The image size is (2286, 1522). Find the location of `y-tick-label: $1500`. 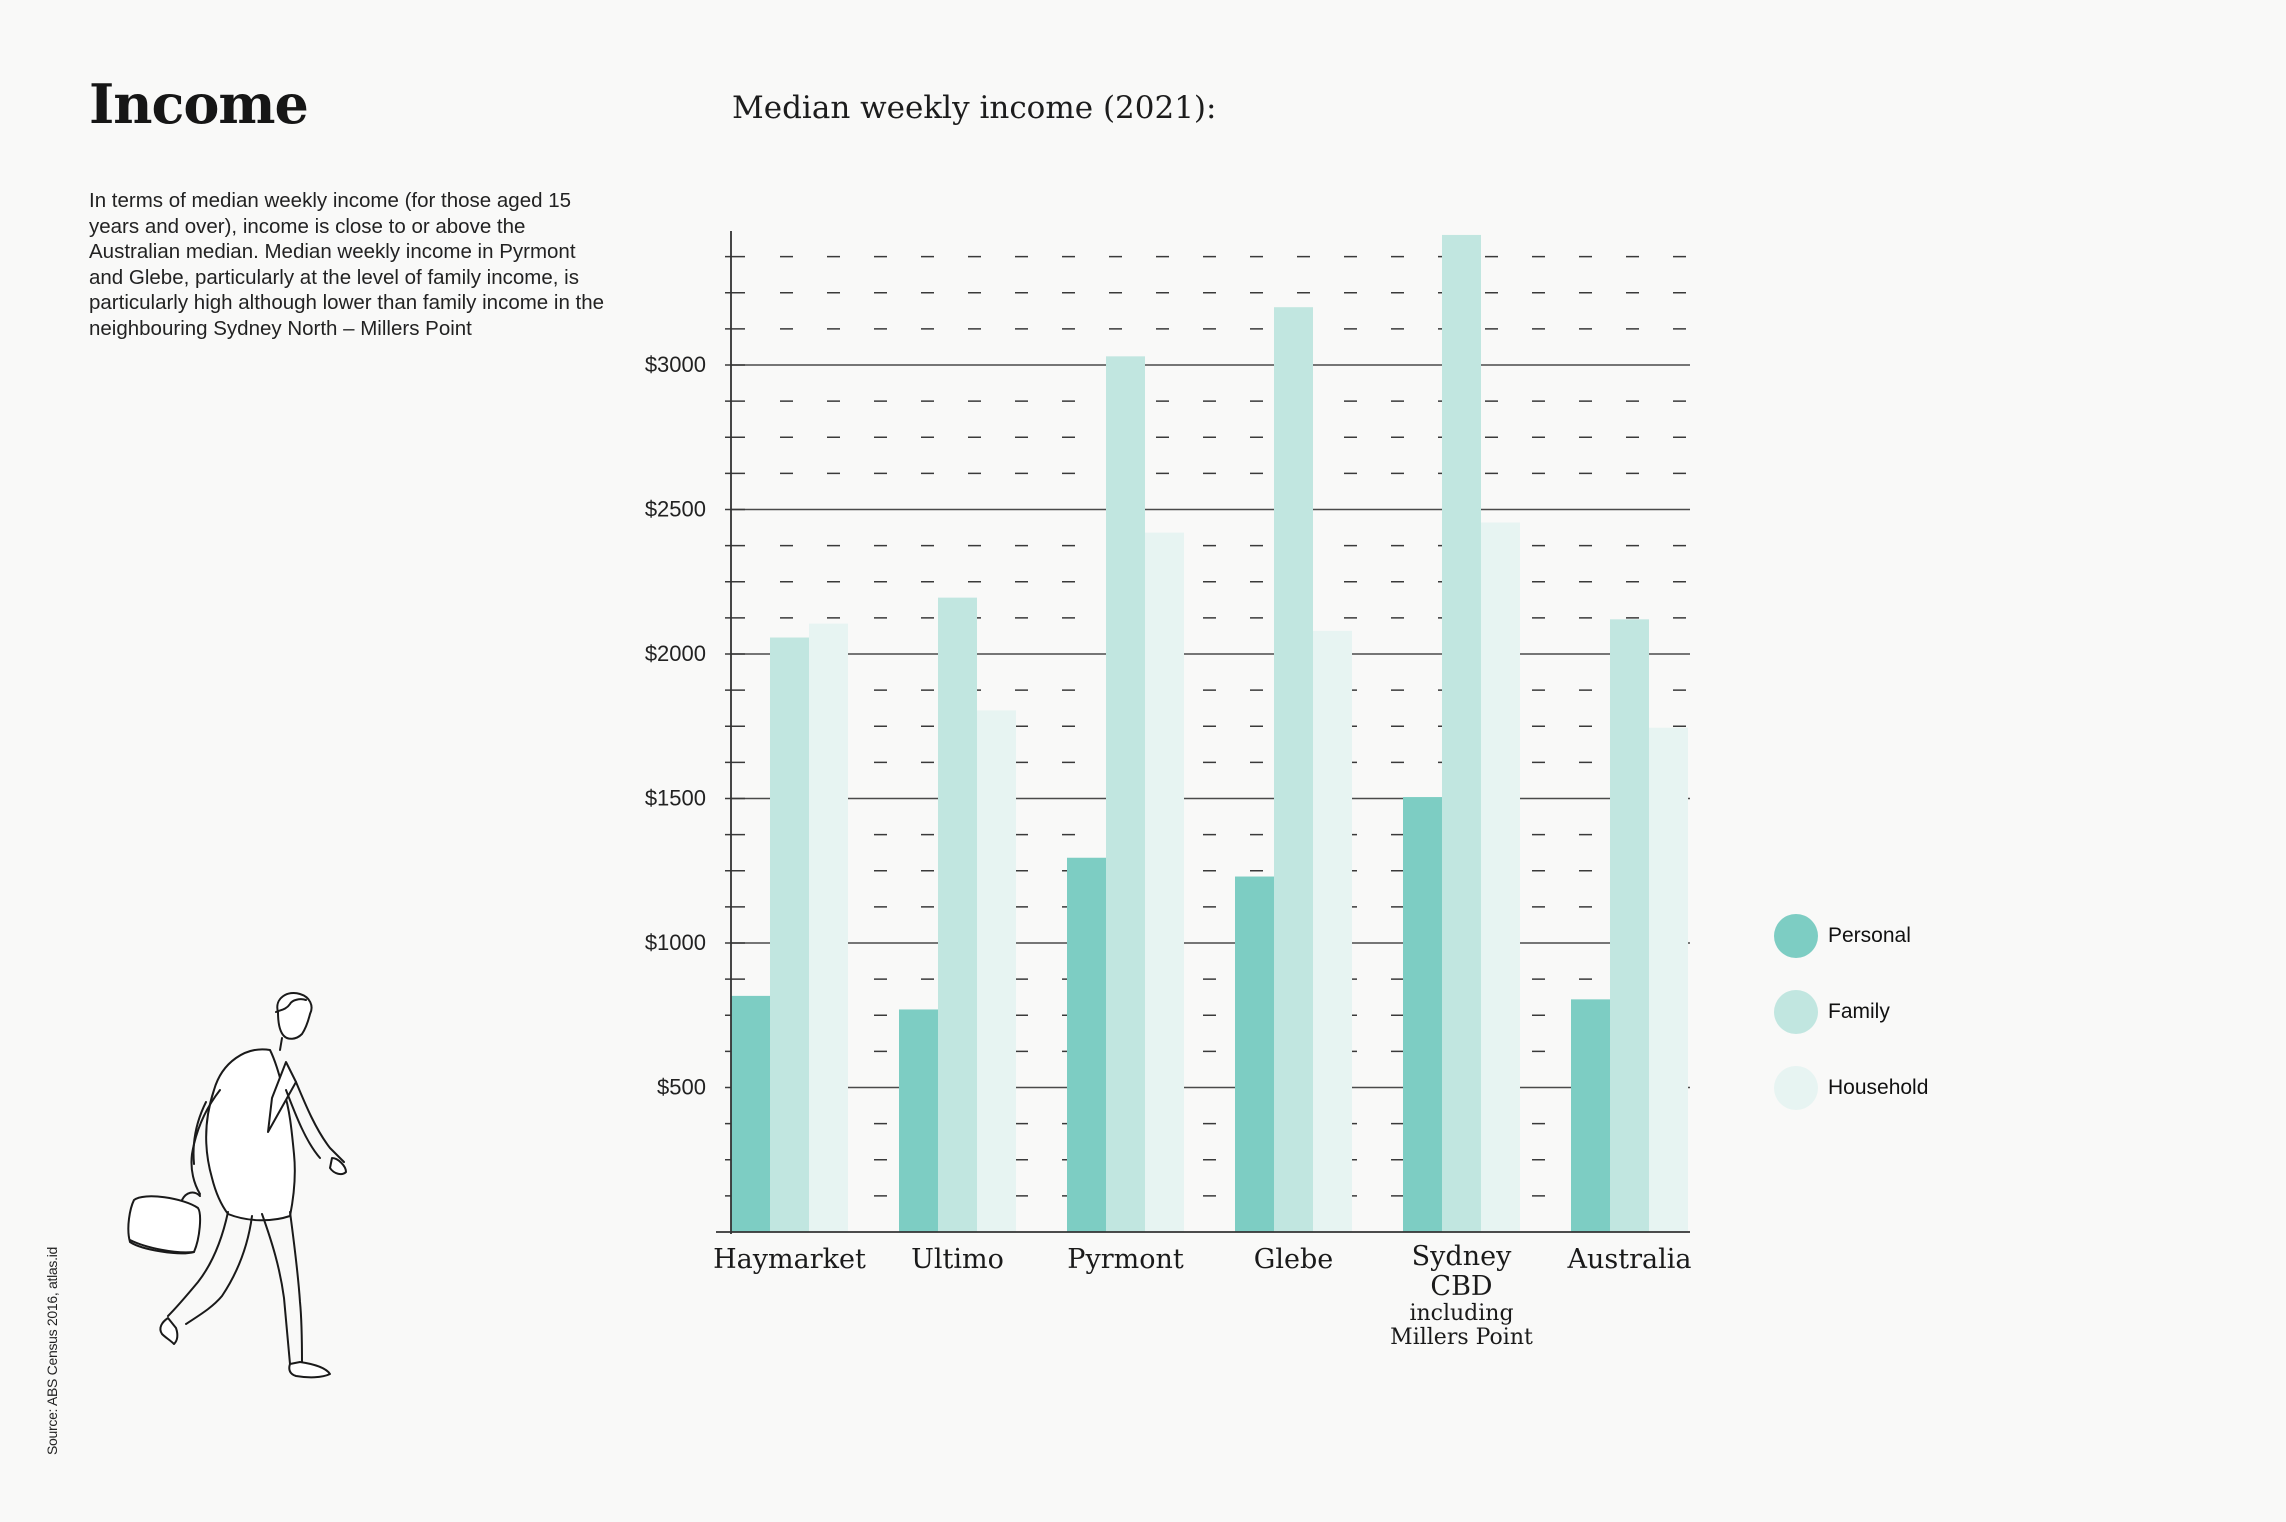

y-tick-label: $1500 is located at coordinates (675, 798).